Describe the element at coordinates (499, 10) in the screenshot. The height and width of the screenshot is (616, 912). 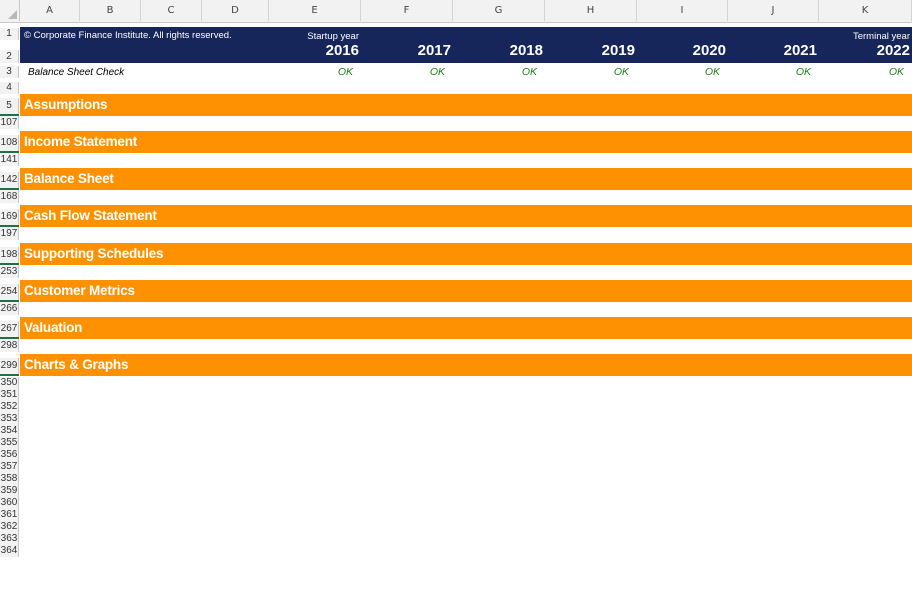
I see `column-header-g: G` at that location.